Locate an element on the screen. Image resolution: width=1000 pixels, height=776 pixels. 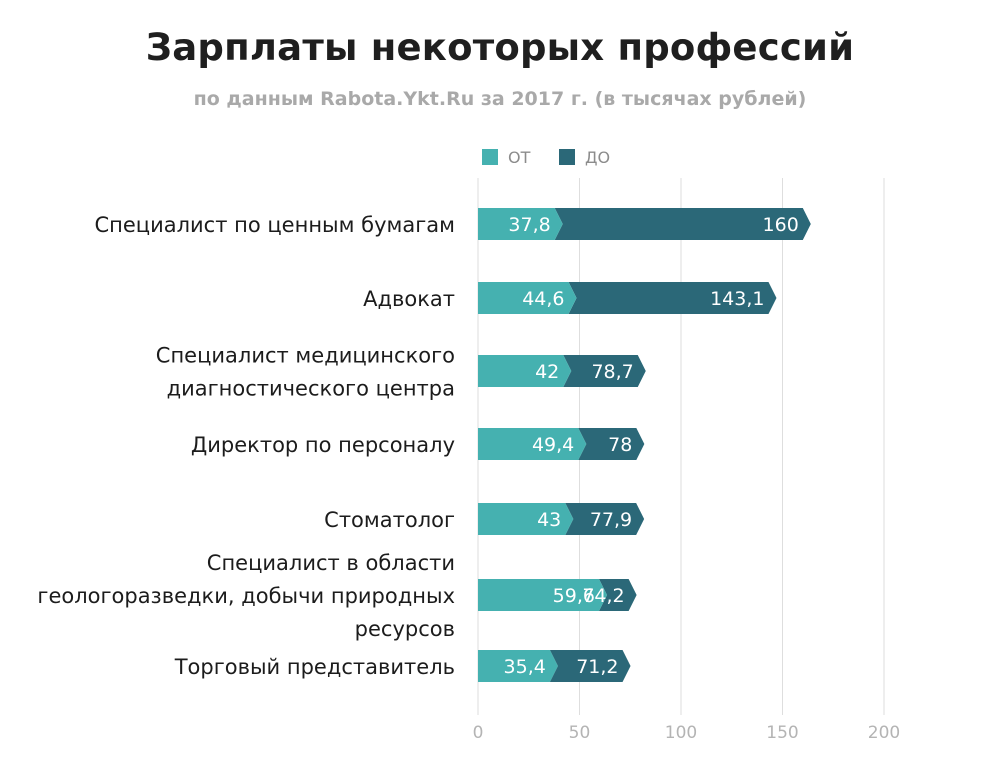
data-label-do: 160 is located at coordinates (781, 225).